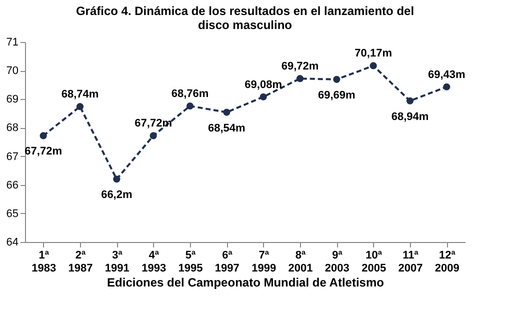  I want to click on data-label: 69,08m, so click(263, 84).